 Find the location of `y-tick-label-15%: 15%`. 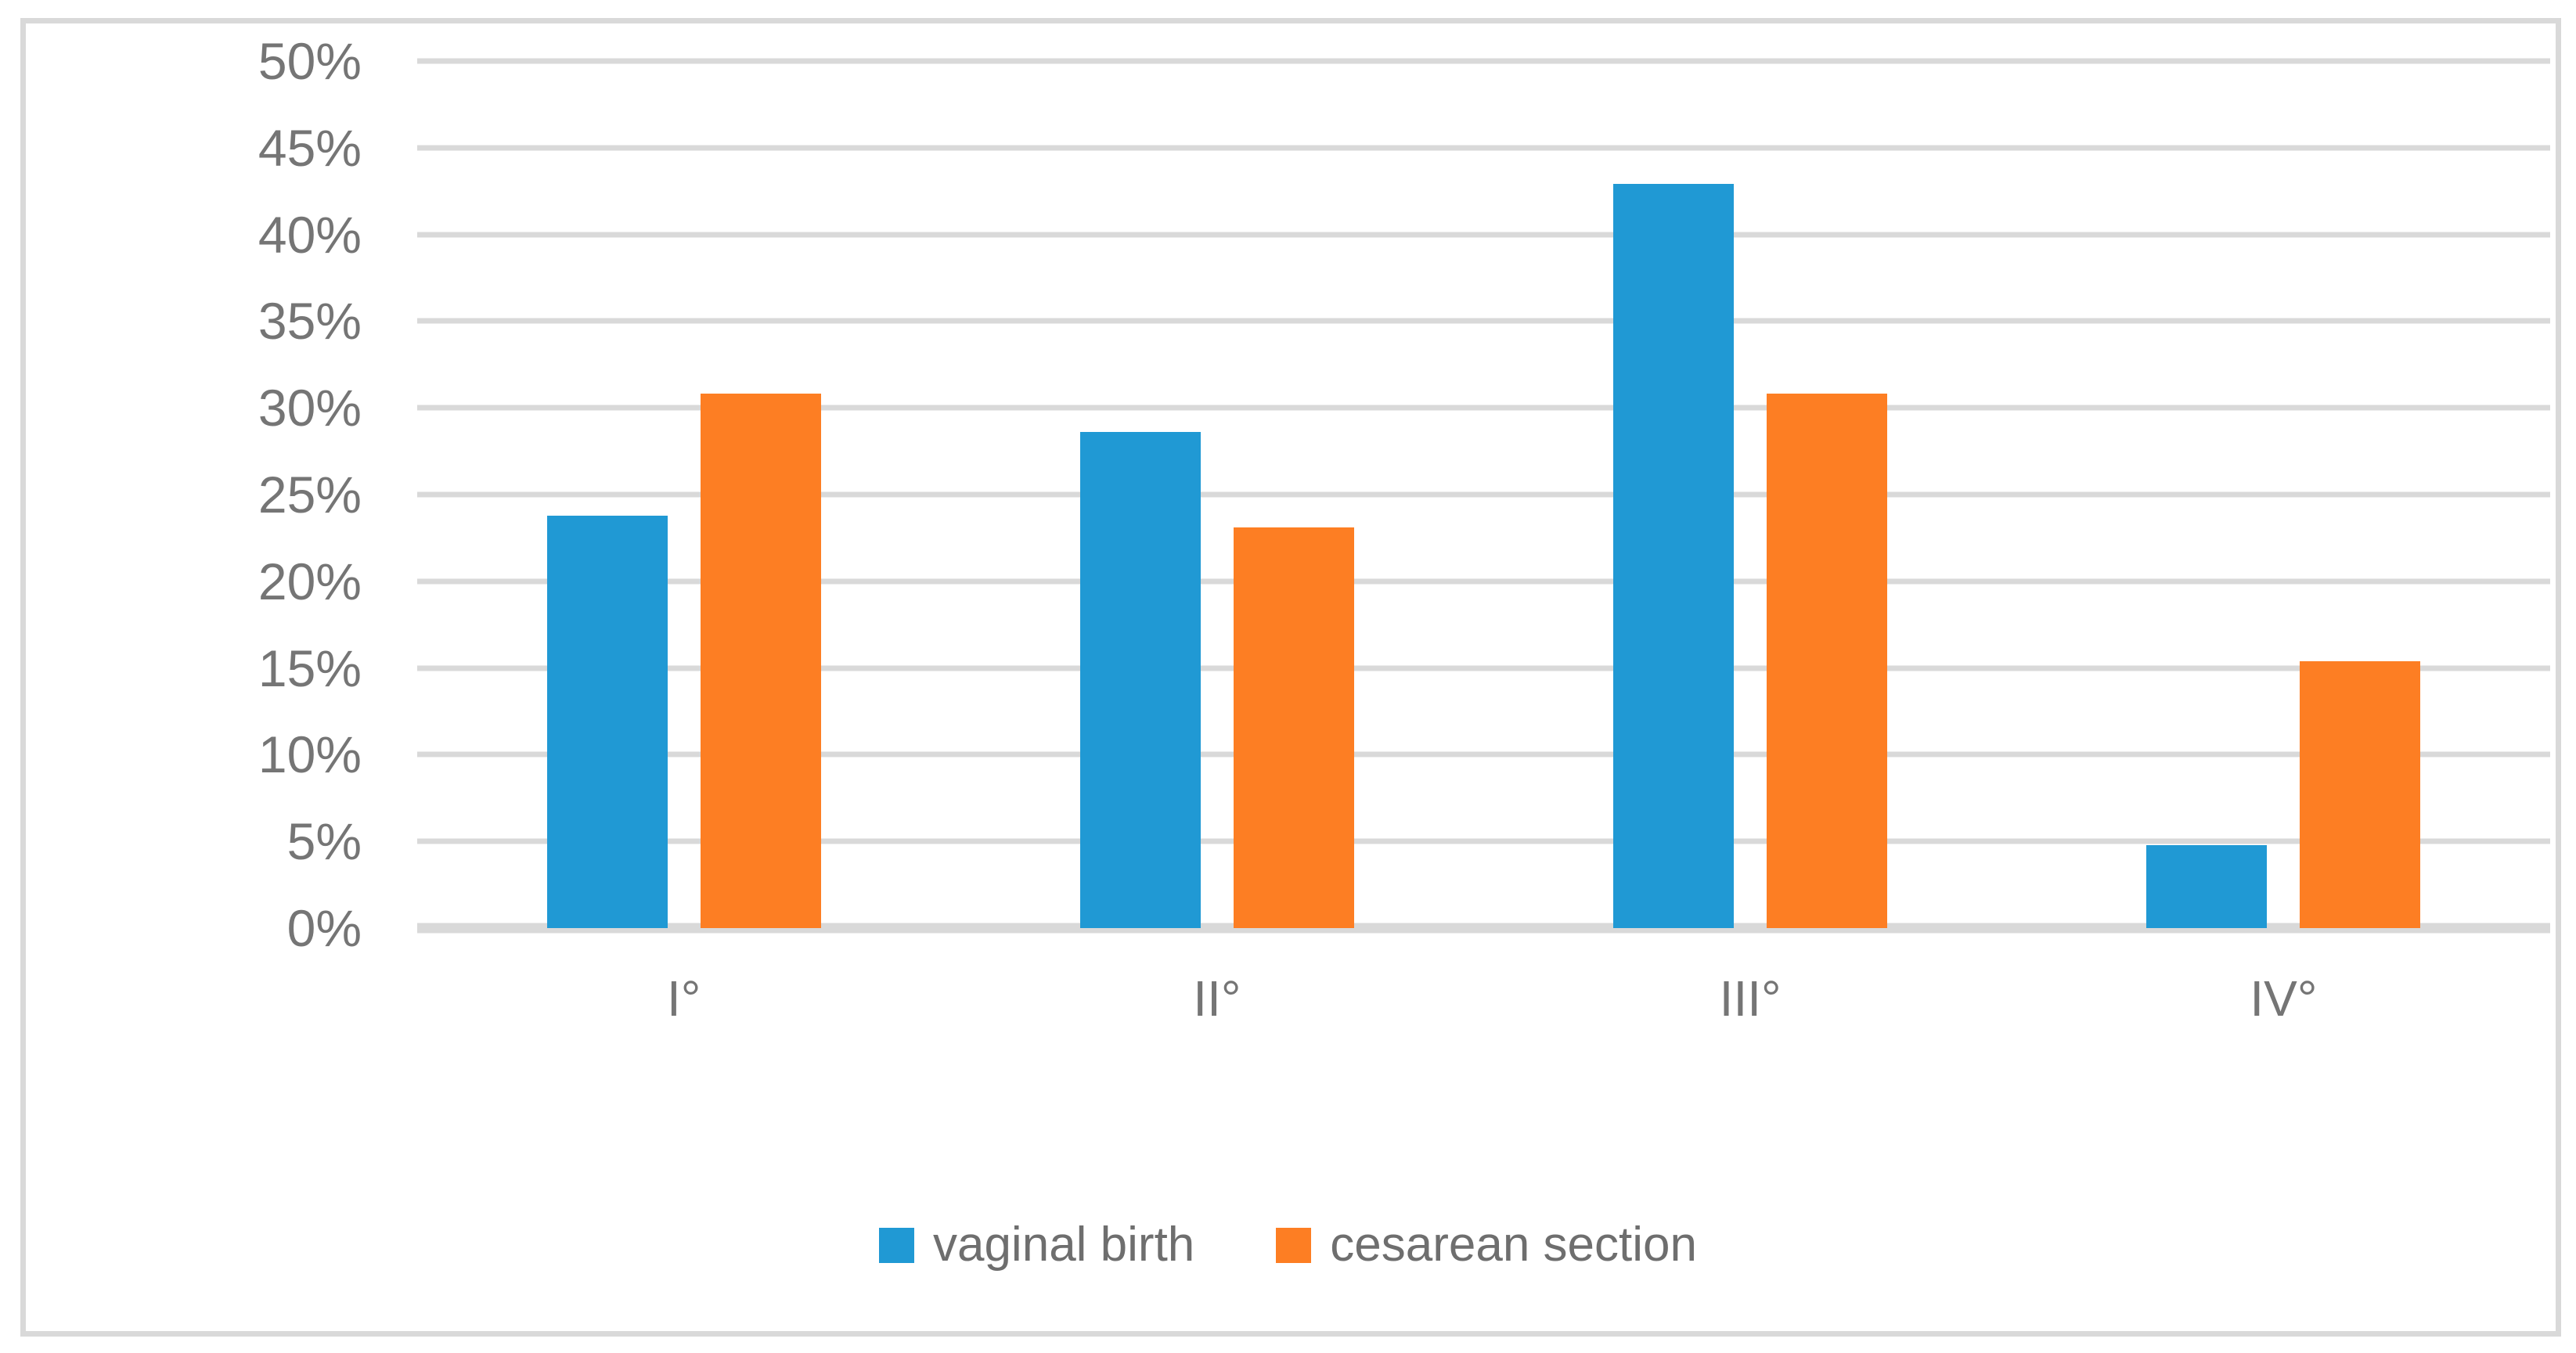

y-tick-label-15%: 15% is located at coordinates (310, 668).